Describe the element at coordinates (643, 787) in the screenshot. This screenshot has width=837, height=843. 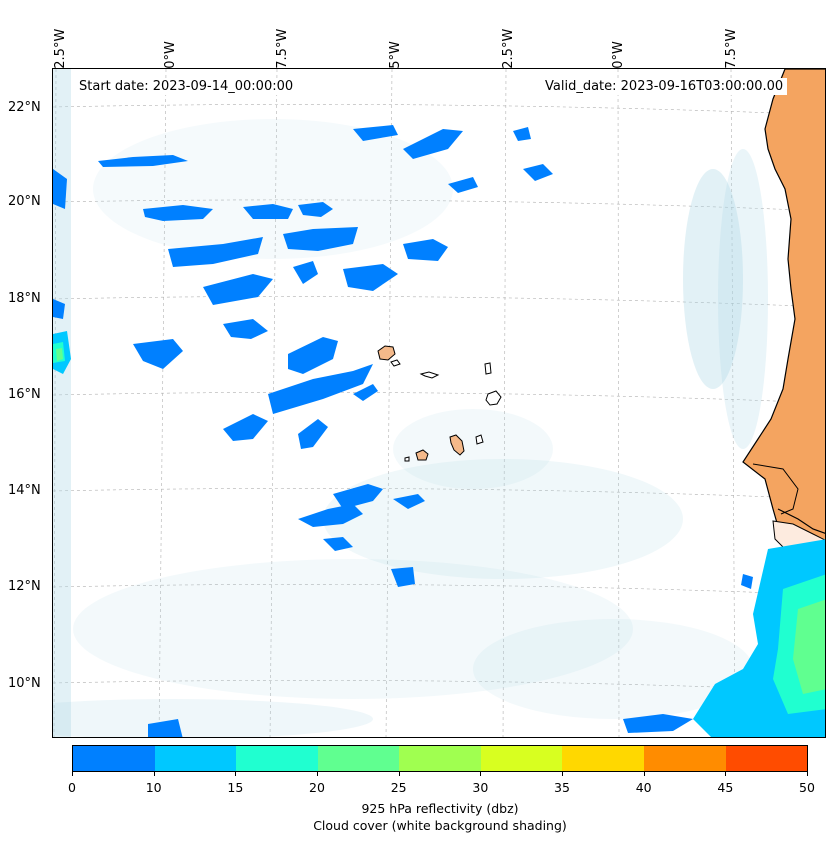
I see `colorbar-tick-label: 40` at that location.